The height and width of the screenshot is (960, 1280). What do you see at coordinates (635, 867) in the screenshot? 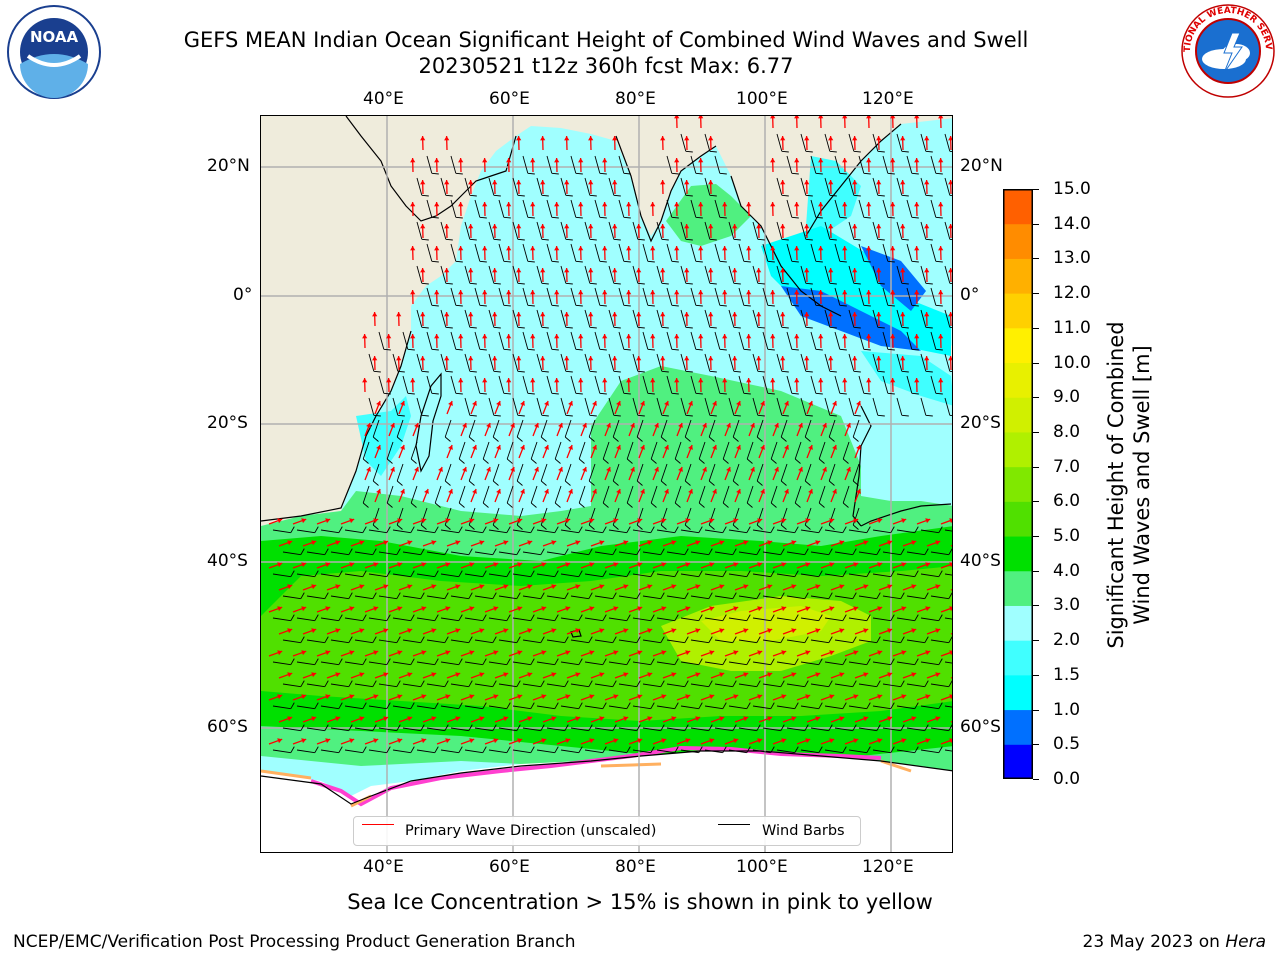
I see `lon-tick-bottom: 80°E` at bounding box center [635, 867].